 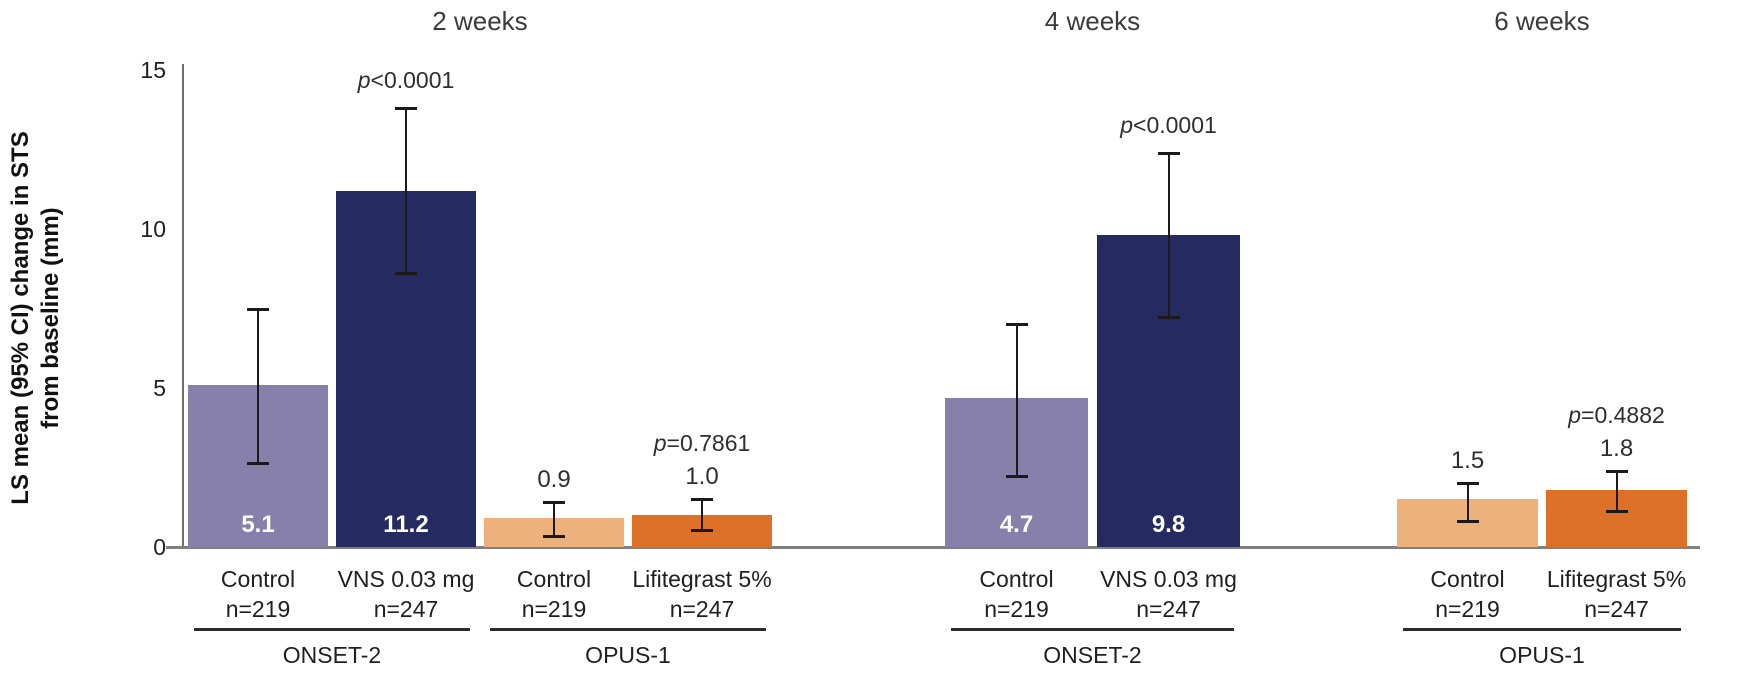 What do you see at coordinates (480, 21) in the screenshot?
I see `time-group-header: 2 weeks` at bounding box center [480, 21].